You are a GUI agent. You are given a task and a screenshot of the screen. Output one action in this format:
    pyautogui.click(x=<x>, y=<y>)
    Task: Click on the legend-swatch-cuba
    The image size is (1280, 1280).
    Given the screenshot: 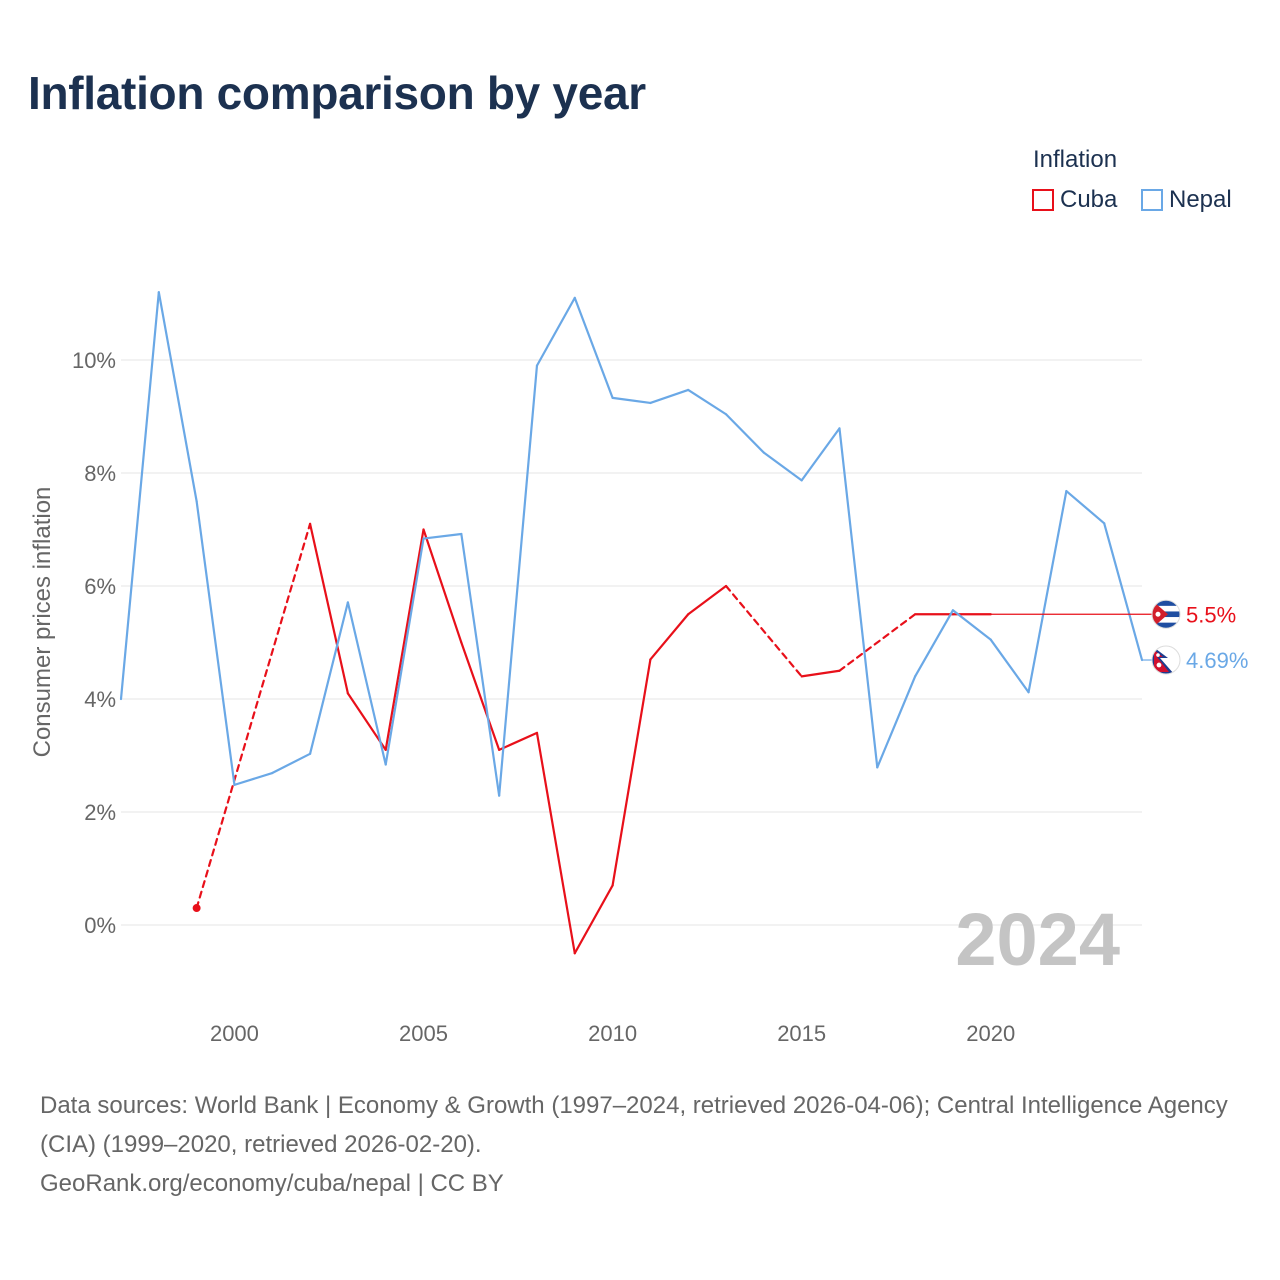 What is the action you would take?
    pyautogui.click(x=1043, y=200)
    